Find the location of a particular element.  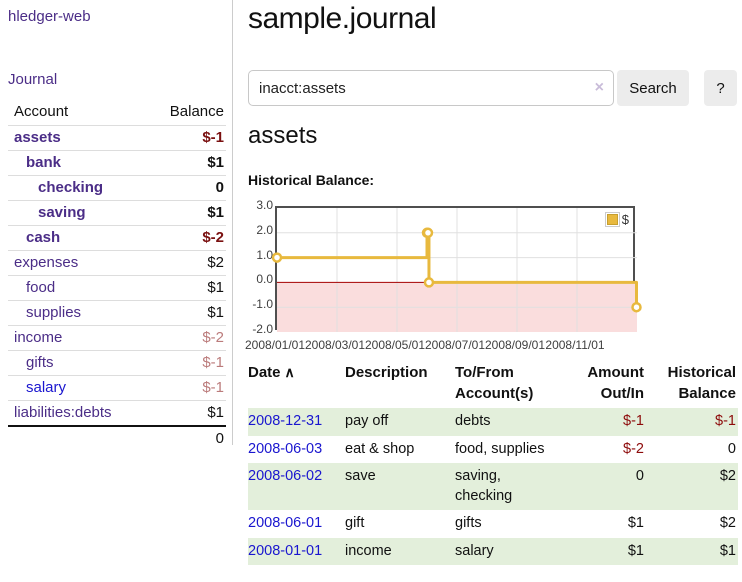

register-row: 2008-01-01 income salary $1 $1 is located at coordinates (493, 551).